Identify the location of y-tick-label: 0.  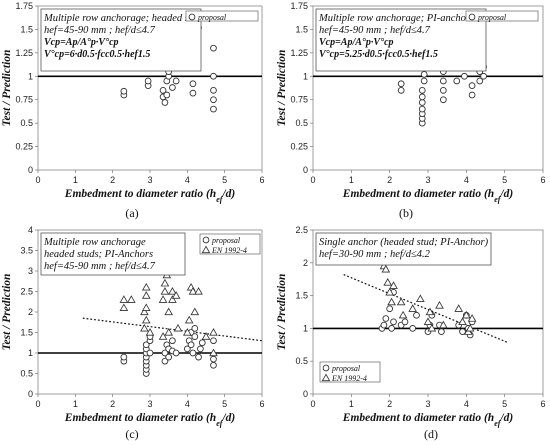
(30, 170).